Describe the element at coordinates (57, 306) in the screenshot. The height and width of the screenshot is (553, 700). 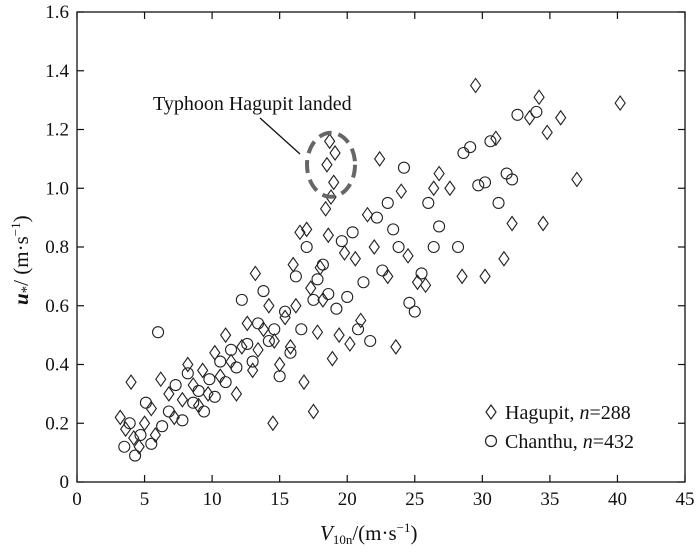
I see `y-tick-label: 0.6` at that location.